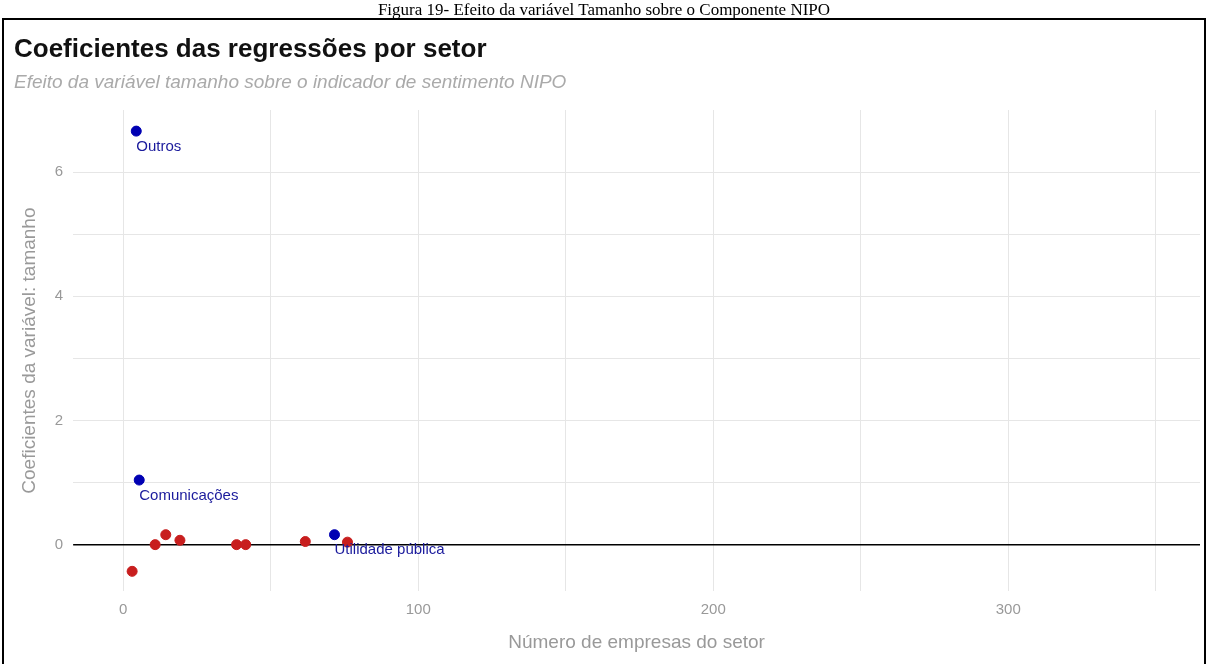 The width and height of the screenshot is (1208, 664). Describe the element at coordinates (59, 295) in the screenshot. I see `y-tick-label: 4` at that location.